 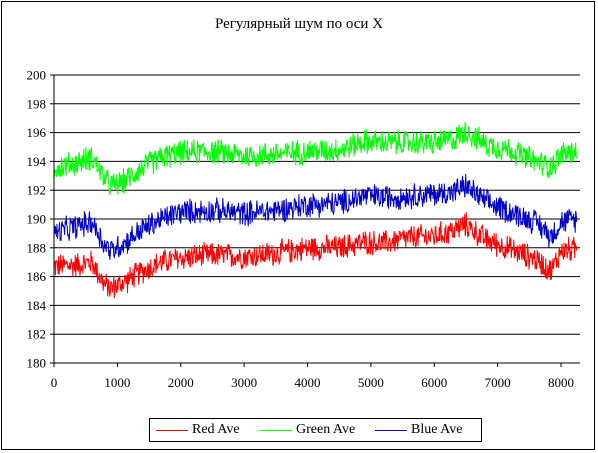 I want to click on x-tick-label: 1000, so click(x=117, y=382).